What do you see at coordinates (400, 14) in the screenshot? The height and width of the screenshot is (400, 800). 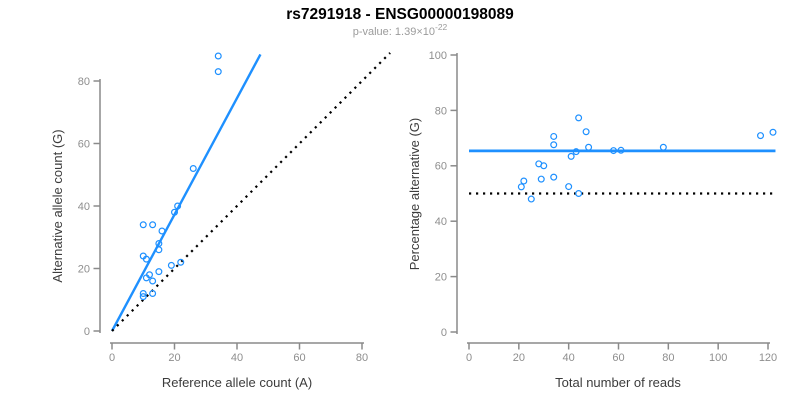 I see `plot-title: rs7291918 - ENSG00000198089` at bounding box center [400, 14].